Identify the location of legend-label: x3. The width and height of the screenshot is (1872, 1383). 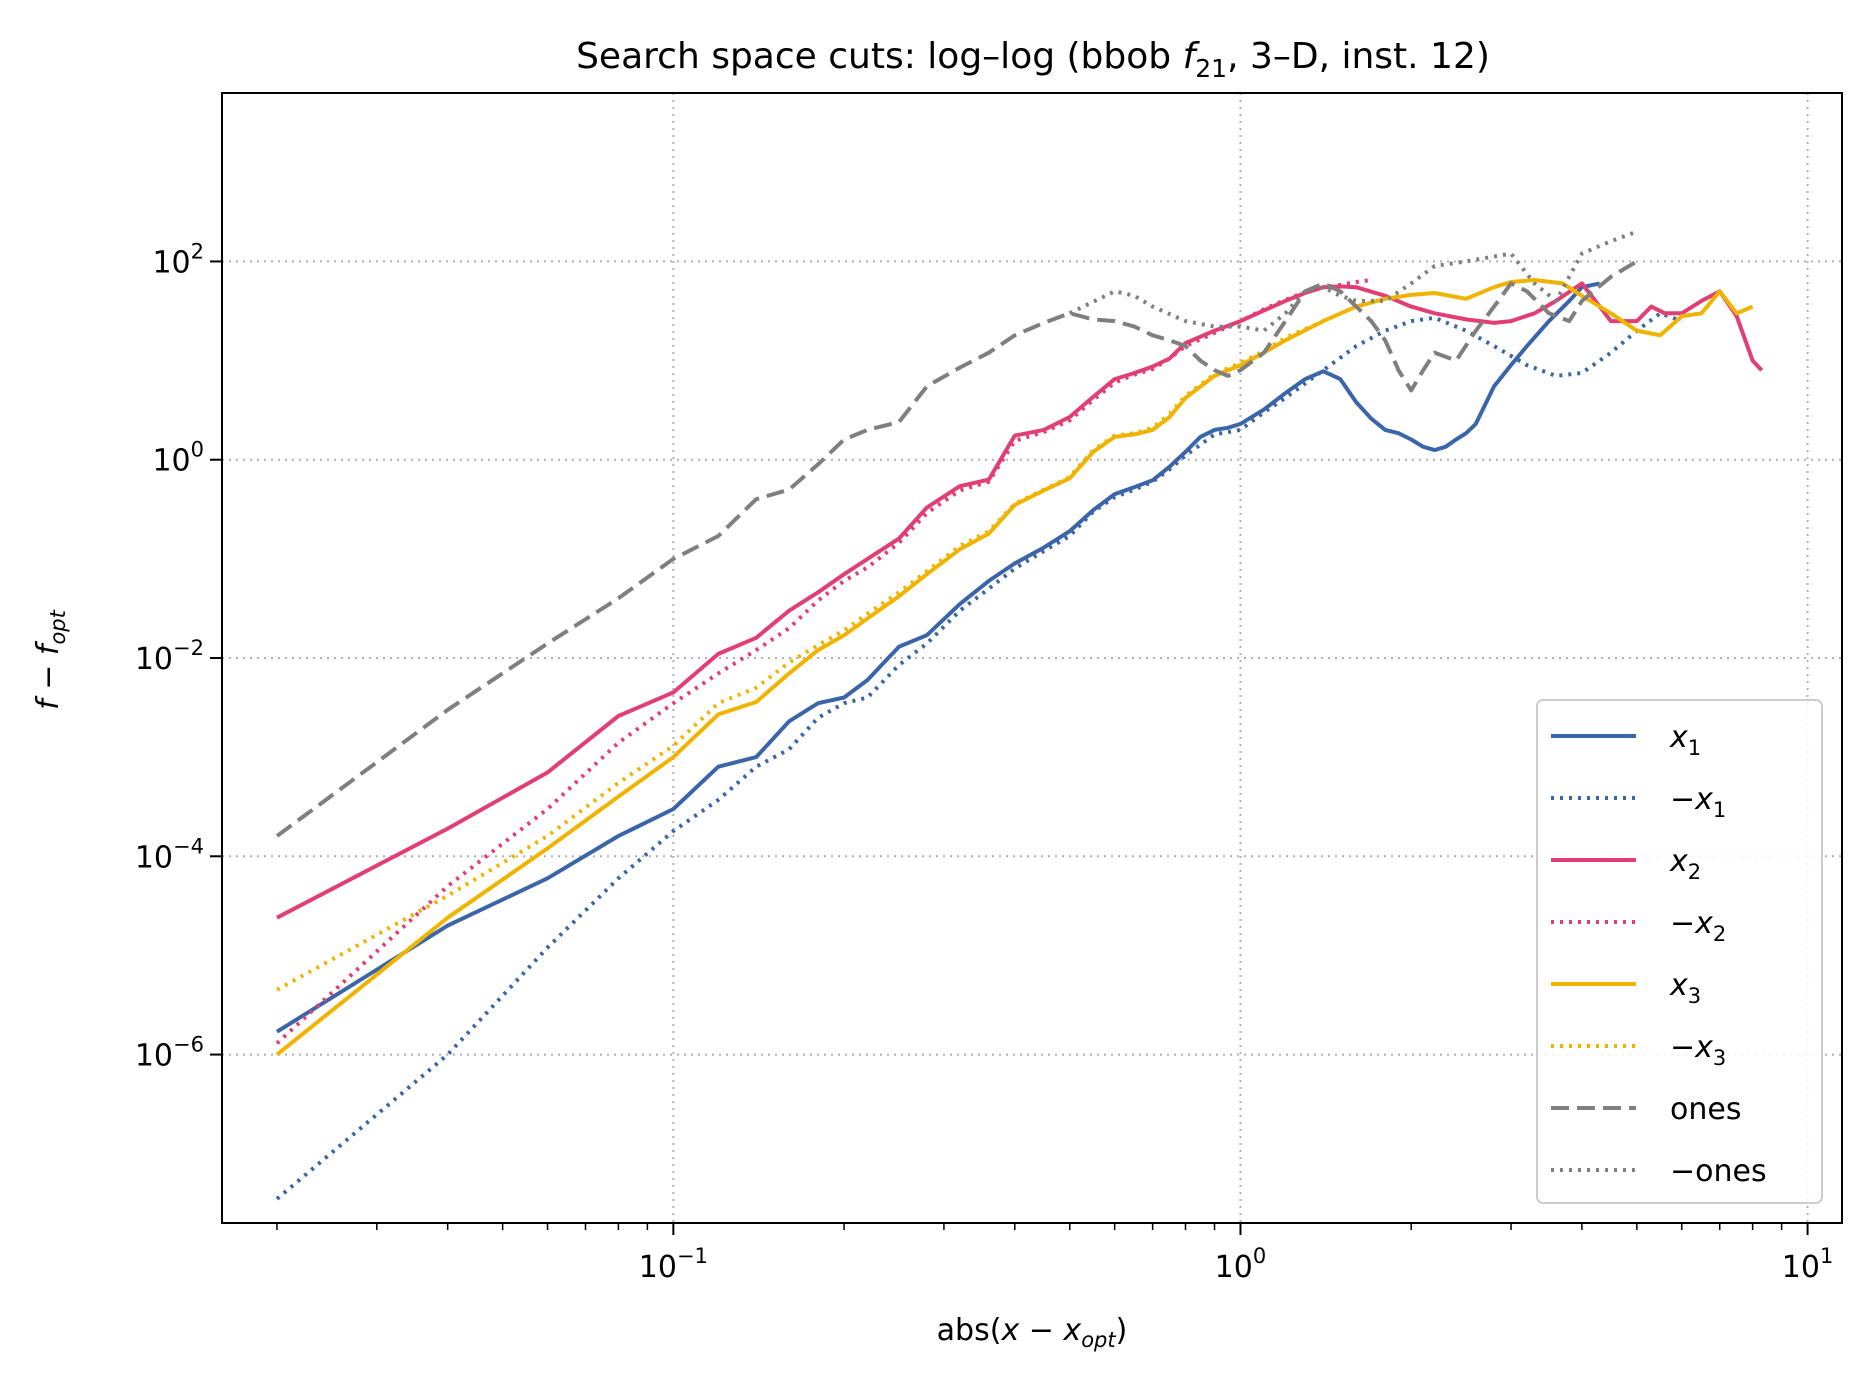
(1685, 988).